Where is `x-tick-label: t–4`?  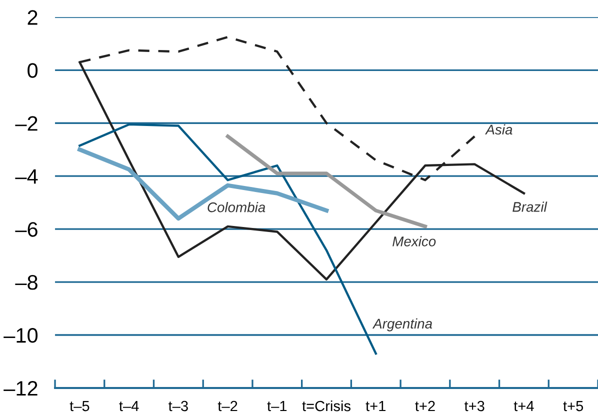 x-tick-label: t–4 is located at coordinates (129, 406).